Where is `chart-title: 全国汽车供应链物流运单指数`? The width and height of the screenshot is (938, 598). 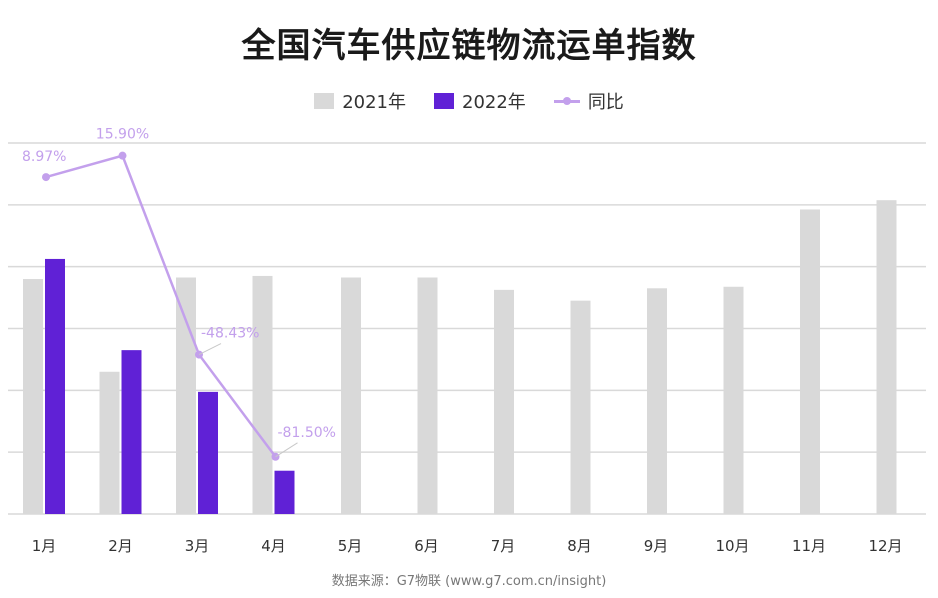
chart-title: 全国汽车供应链物流运单指数 is located at coordinates (469, 46).